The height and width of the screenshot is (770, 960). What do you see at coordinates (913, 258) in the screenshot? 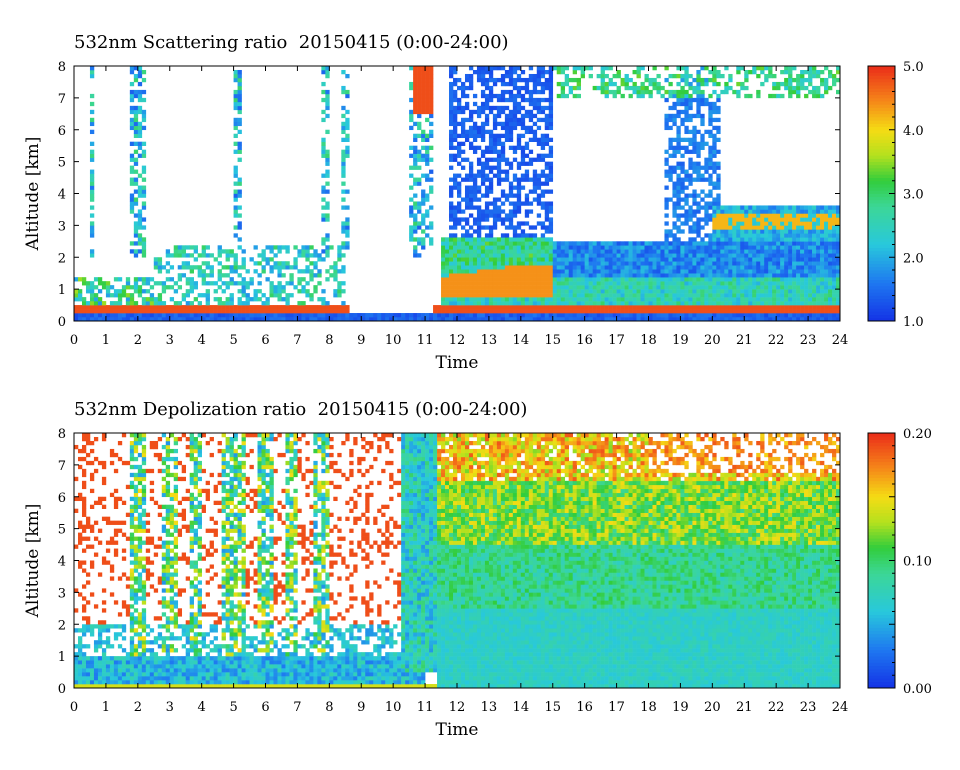
I see `colorbar-tick-label: 2.0` at bounding box center [913, 258].